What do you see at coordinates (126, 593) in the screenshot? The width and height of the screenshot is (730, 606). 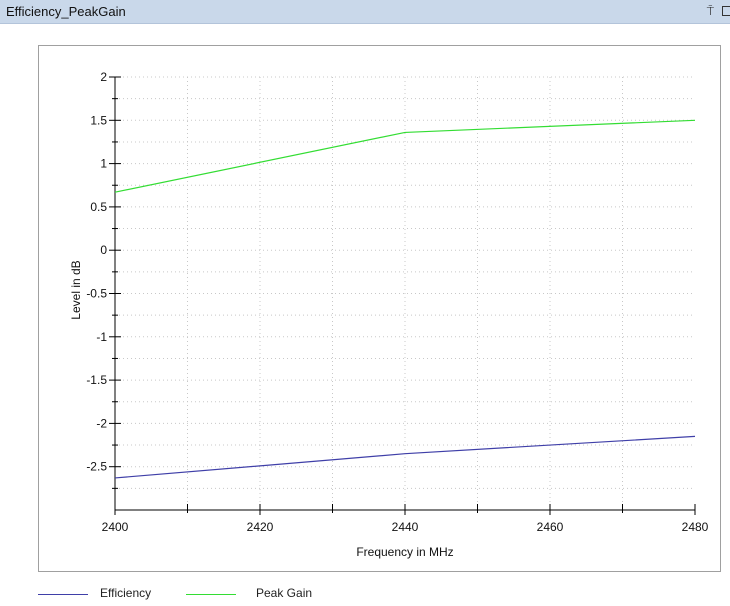 I see `legend-label-efficiency: Efficiency` at bounding box center [126, 593].